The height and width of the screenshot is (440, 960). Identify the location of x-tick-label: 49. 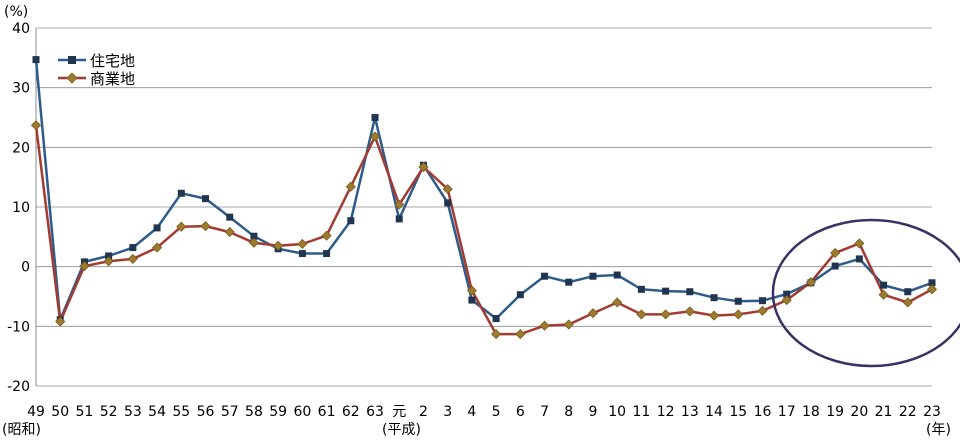
(36, 412).